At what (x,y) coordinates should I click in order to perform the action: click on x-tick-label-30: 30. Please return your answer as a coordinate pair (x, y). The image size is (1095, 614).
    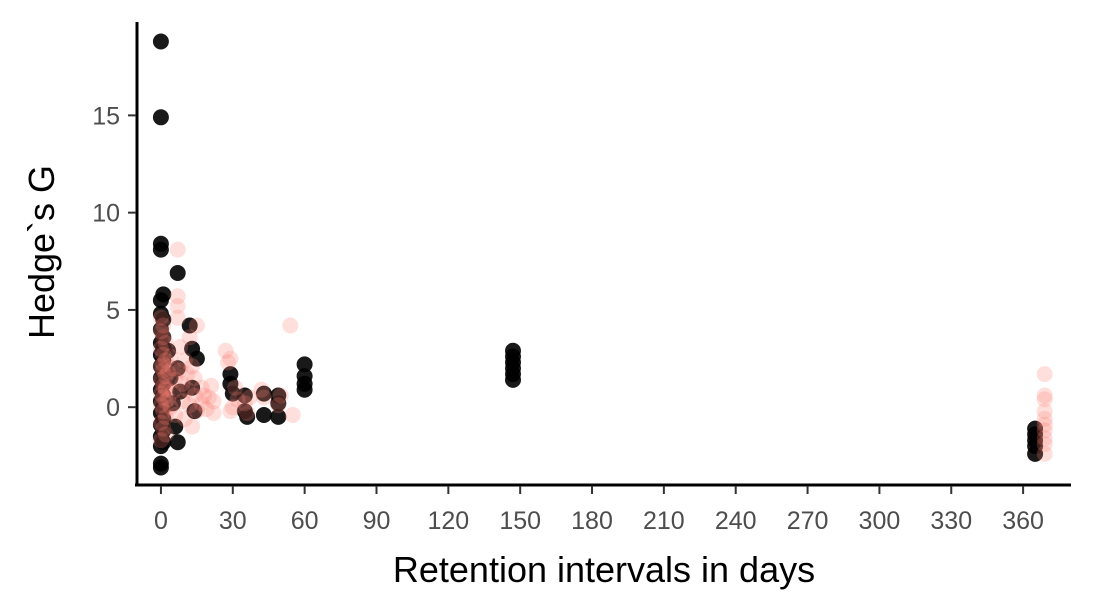
    Looking at the image, I should click on (233, 521).